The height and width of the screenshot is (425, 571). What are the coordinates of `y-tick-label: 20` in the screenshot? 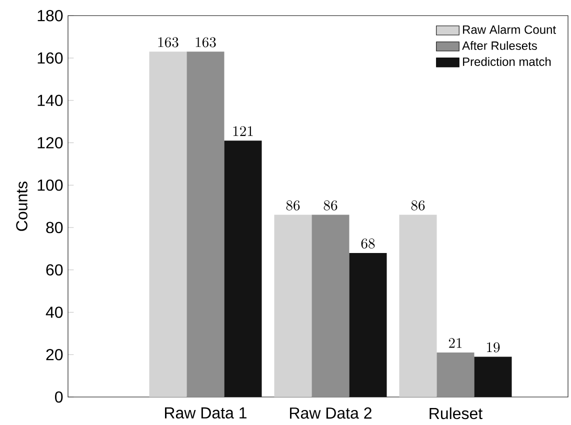 It's located at (54, 354).